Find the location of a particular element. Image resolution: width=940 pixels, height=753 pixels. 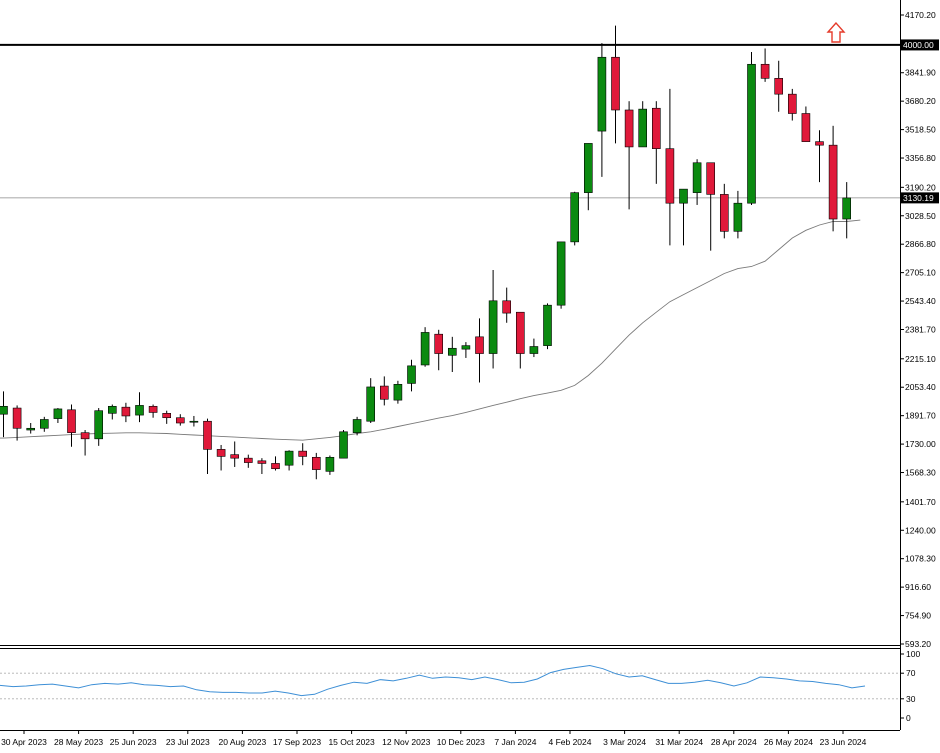

price-tick-label: 1568.30 is located at coordinates (920, 473).